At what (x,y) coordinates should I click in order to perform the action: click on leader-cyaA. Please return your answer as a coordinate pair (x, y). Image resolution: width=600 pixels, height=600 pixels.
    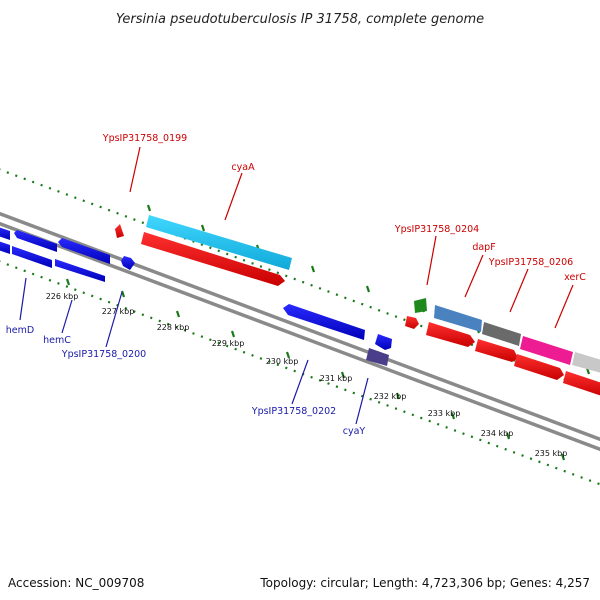
    Looking at the image, I should click on (233, 196).